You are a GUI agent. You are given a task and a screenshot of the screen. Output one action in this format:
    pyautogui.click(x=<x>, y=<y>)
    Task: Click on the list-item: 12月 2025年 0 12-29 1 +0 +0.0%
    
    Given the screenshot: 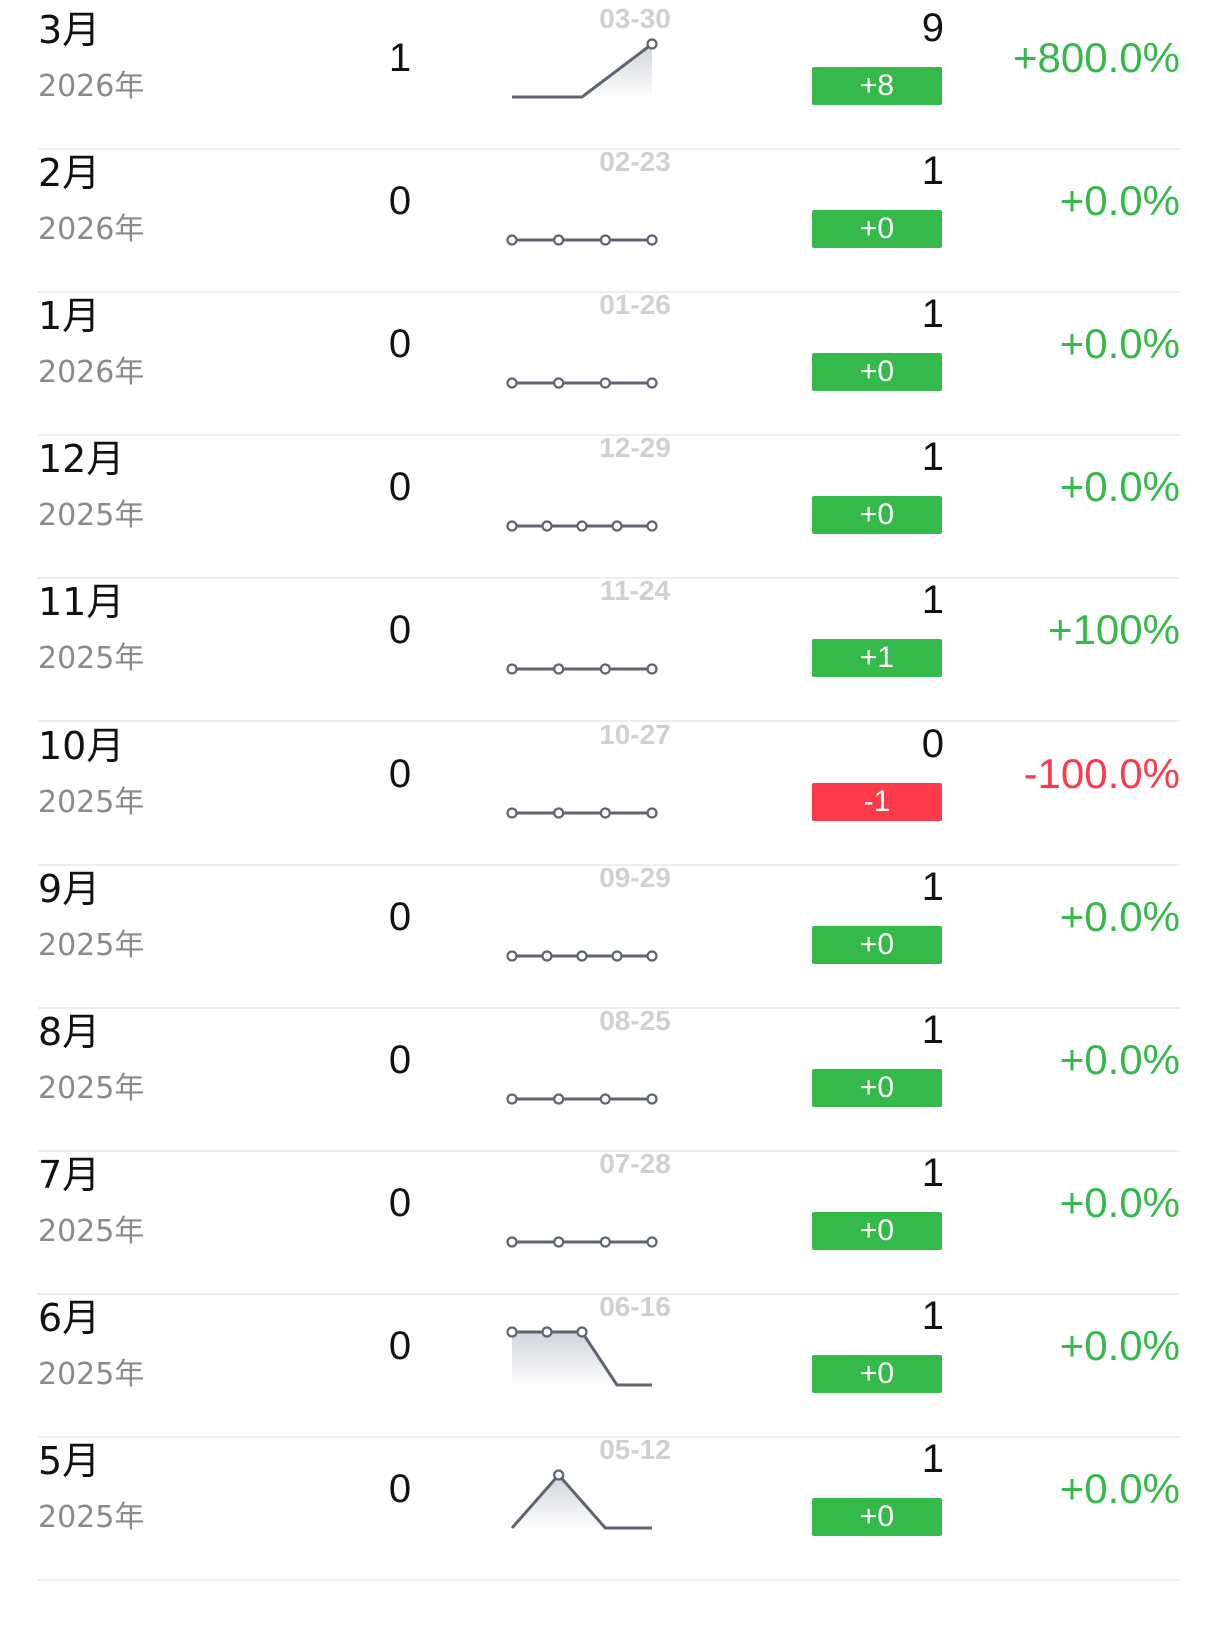 What is the action you would take?
    pyautogui.click(x=609, y=504)
    